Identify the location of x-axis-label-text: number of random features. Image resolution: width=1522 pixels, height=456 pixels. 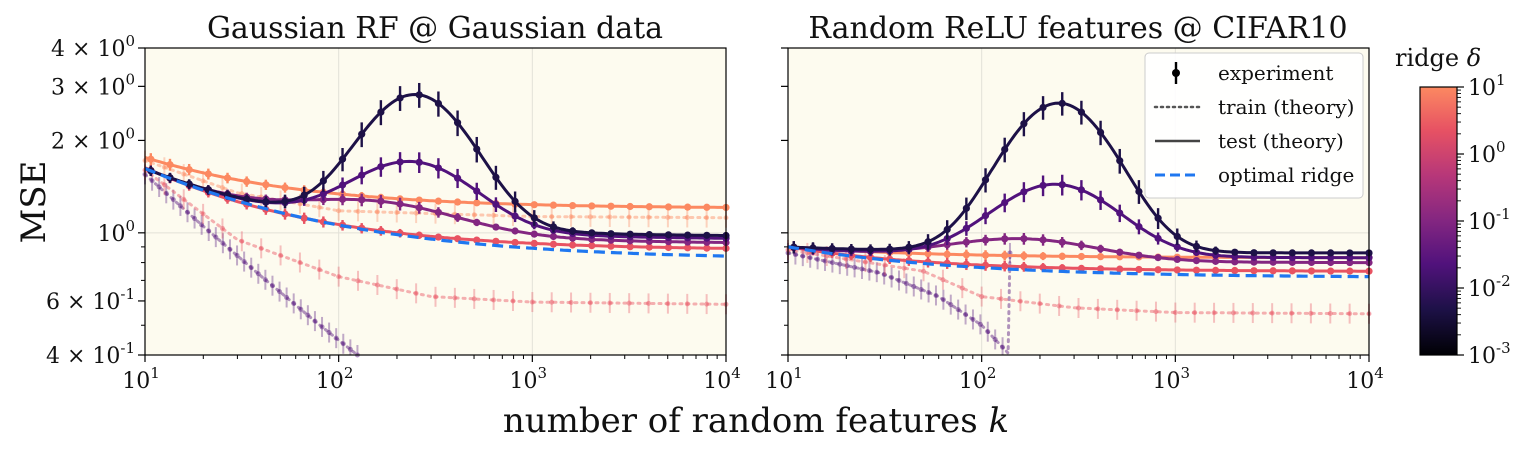
(740, 421).